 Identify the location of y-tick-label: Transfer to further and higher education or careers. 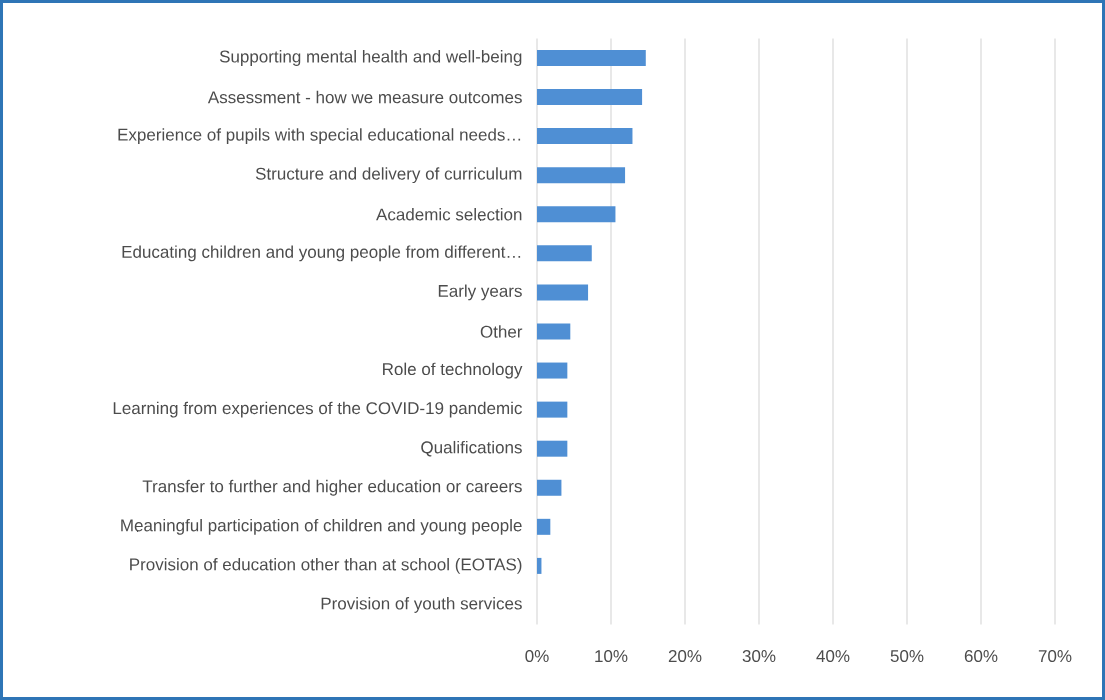
(332, 487).